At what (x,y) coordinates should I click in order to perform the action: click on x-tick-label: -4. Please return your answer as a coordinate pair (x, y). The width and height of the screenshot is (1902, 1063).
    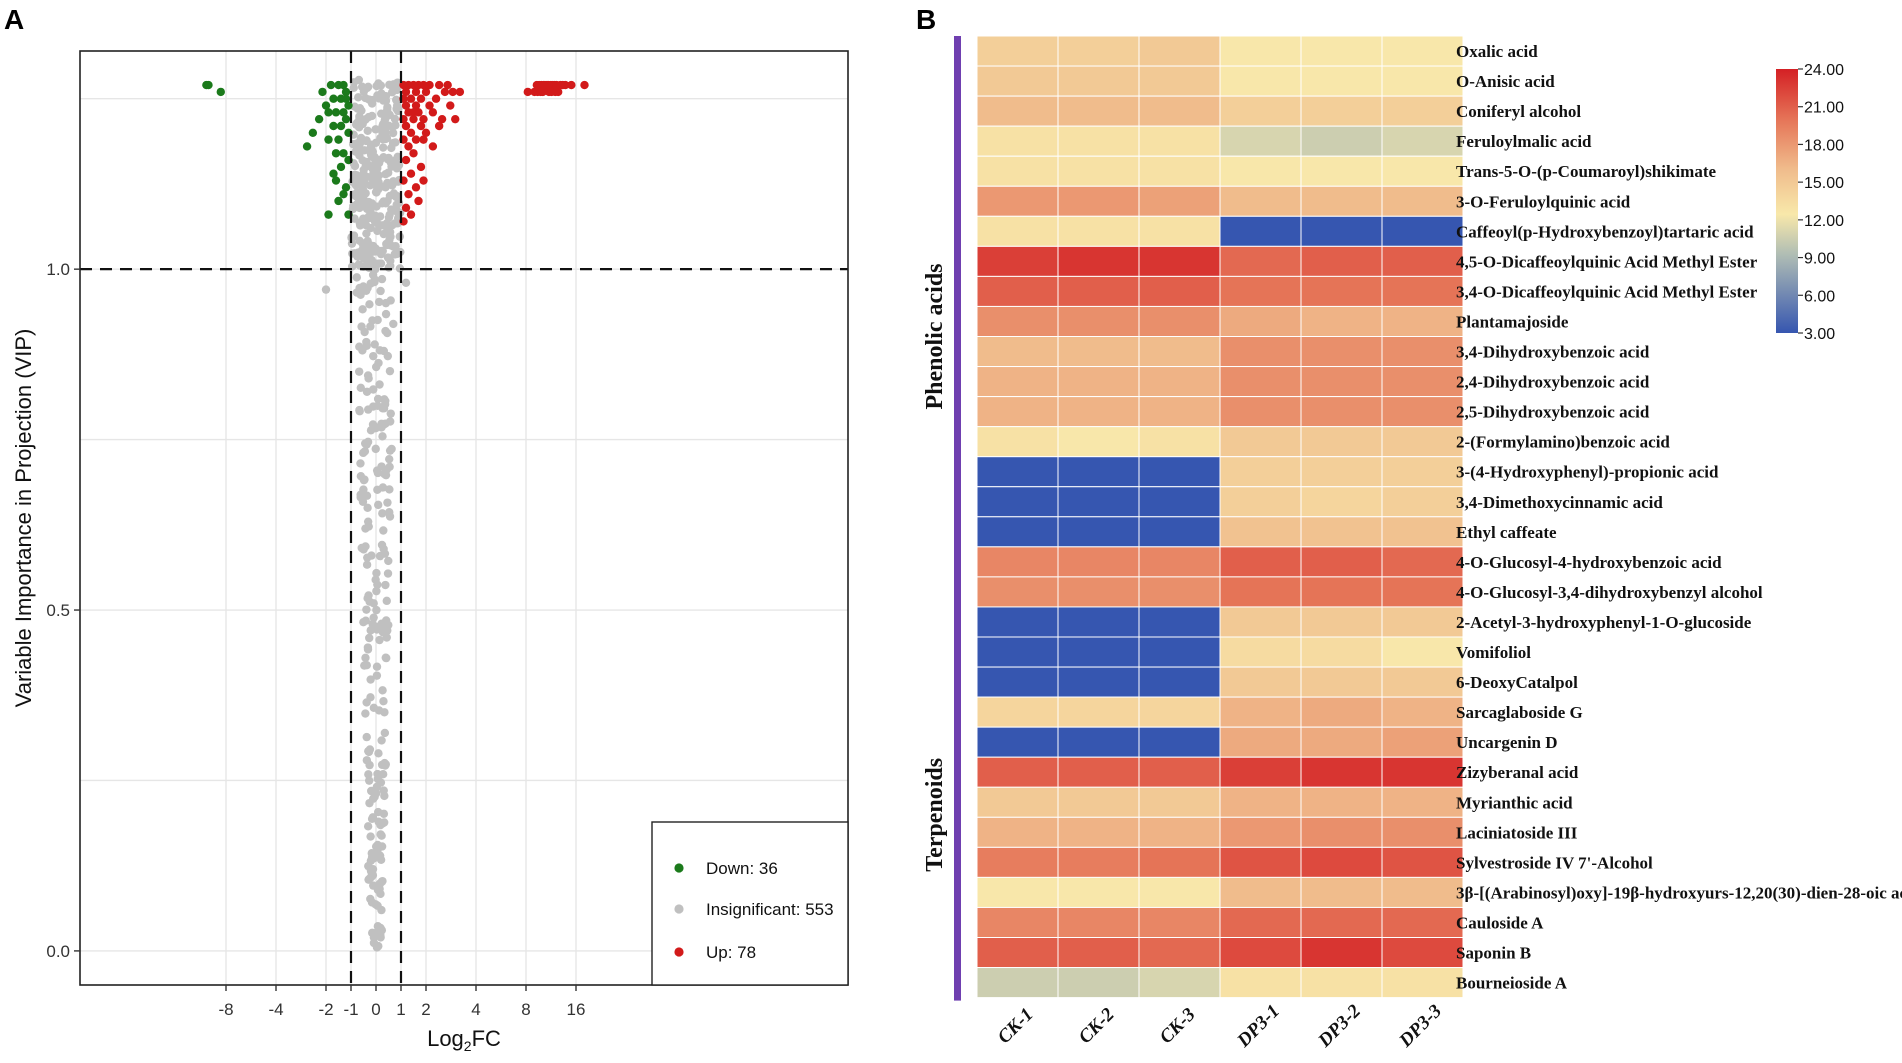
    Looking at the image, I should click on (275, 1009).